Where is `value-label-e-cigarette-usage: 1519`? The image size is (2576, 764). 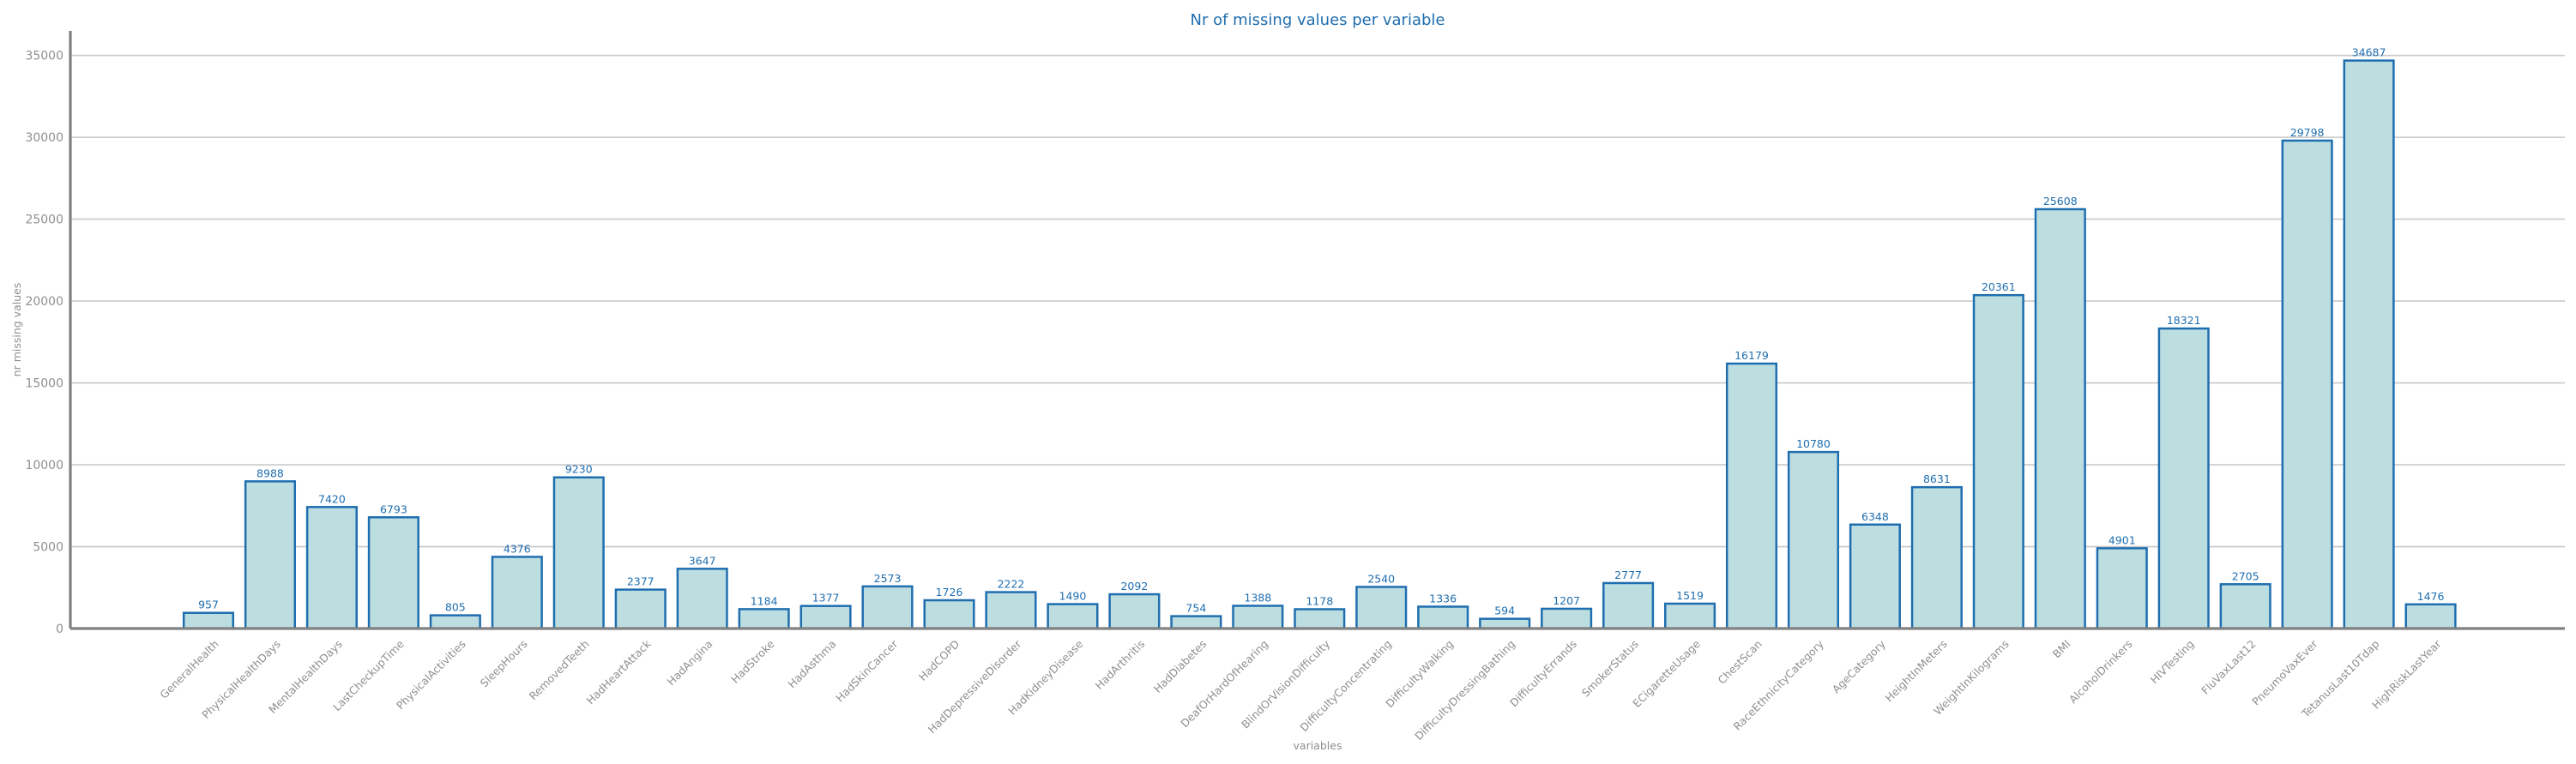 value-label-e-cigarette-usage: 1519 is located at coordinates (1690, 595).